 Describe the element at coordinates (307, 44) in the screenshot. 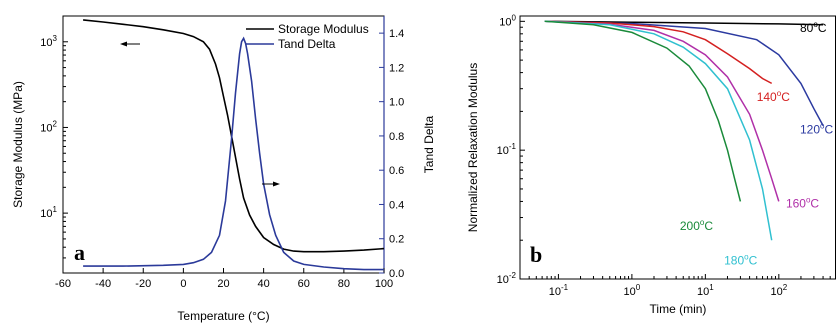

I see `legend-label: Tand Delta` at that location.